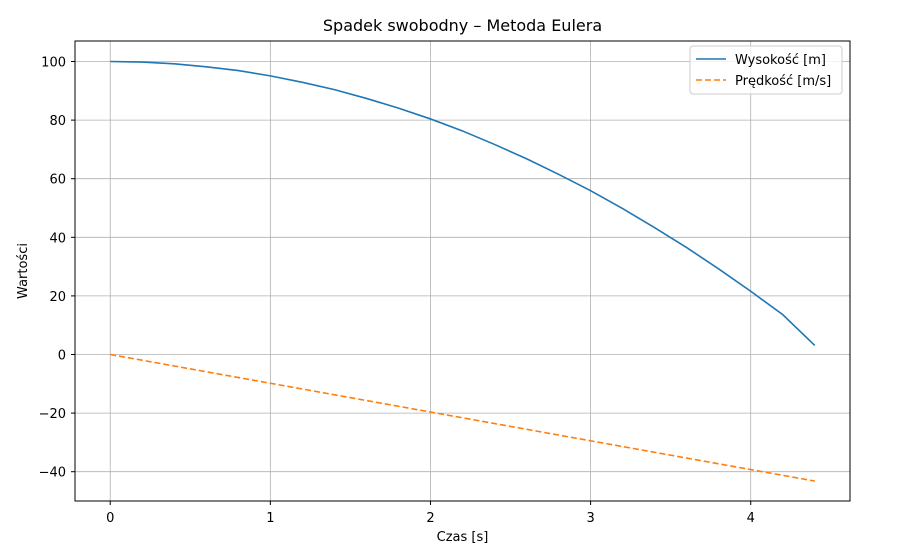  Describe the element at coordinates (430, 518) in the screenshot. I see `x-tick-label: 2` at that location.